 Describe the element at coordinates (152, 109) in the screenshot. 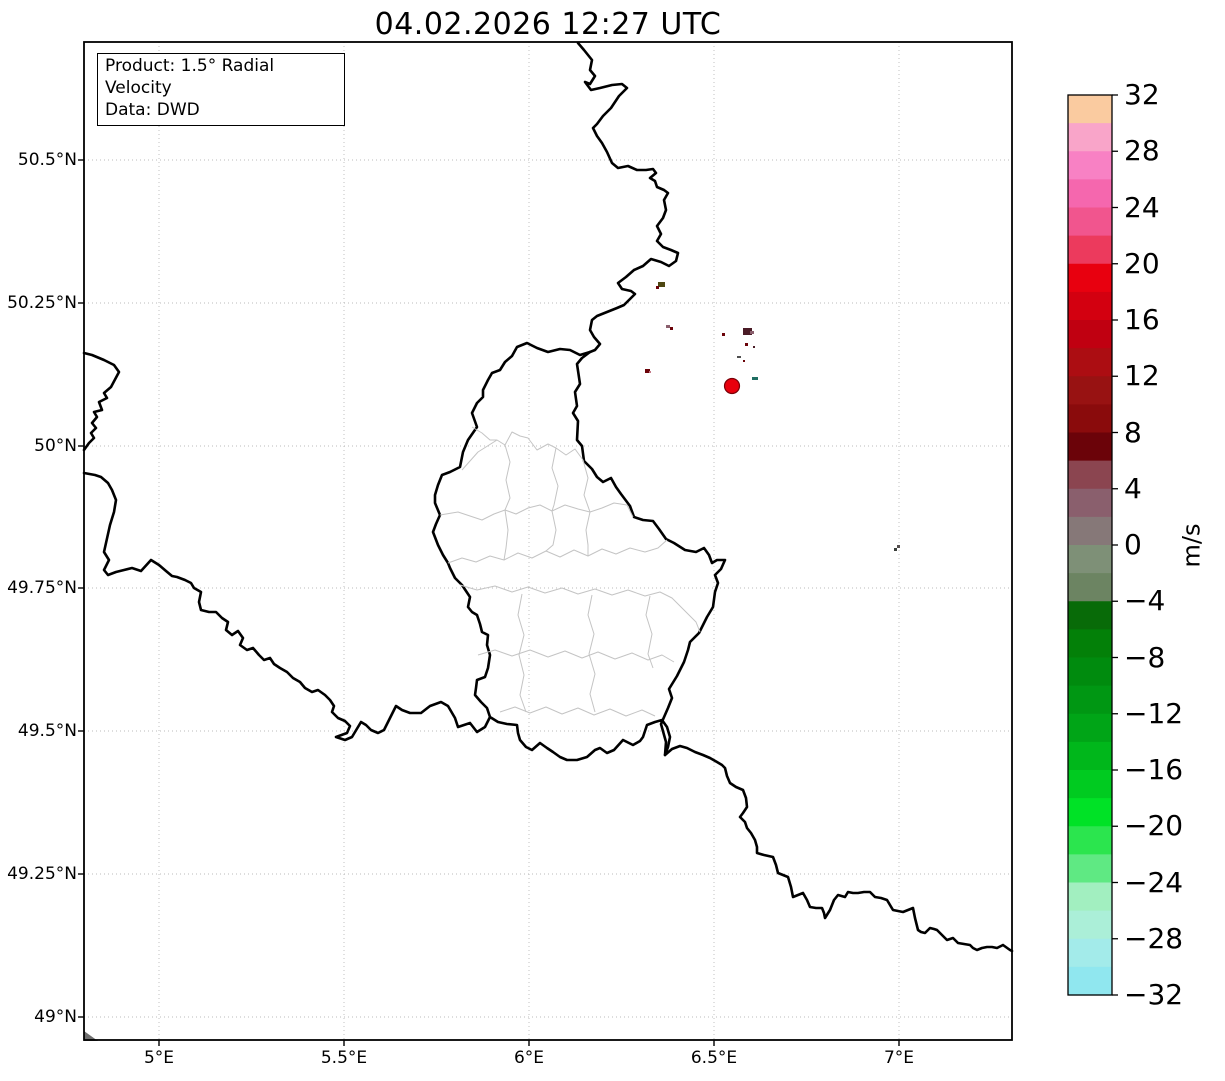

I see `data-source-label: Data: DWD` at that location.